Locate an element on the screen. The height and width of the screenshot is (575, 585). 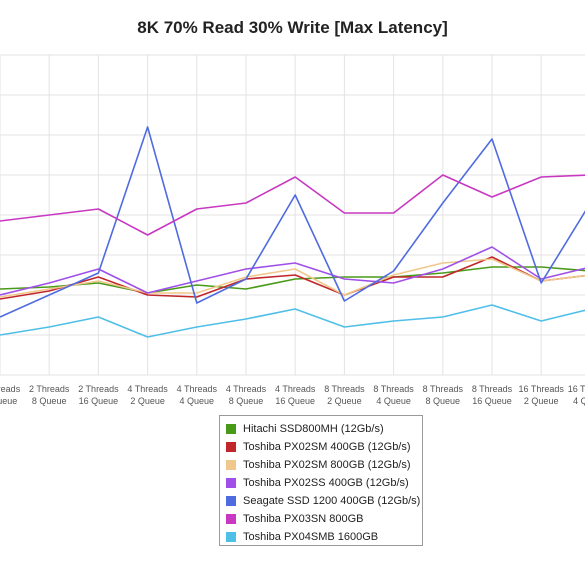
legend-item: Seagate SSD 1200 400GB (12Gb/s) is located at coordinates (324, 501).